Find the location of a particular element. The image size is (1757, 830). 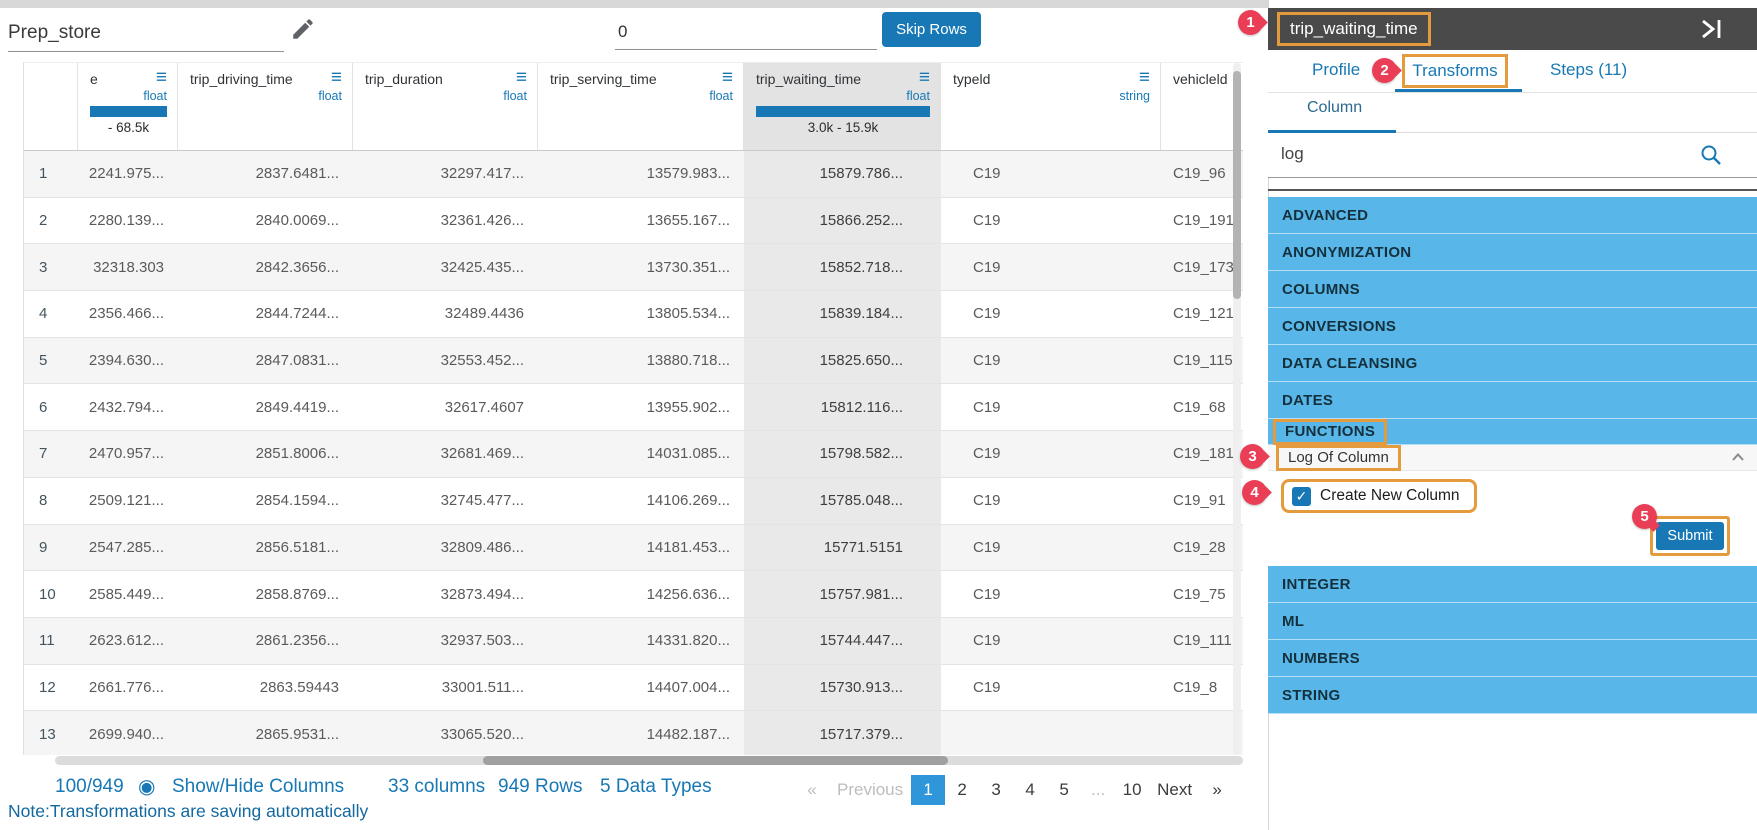

subtab-column: Column is located at coordinates (1335, 107).